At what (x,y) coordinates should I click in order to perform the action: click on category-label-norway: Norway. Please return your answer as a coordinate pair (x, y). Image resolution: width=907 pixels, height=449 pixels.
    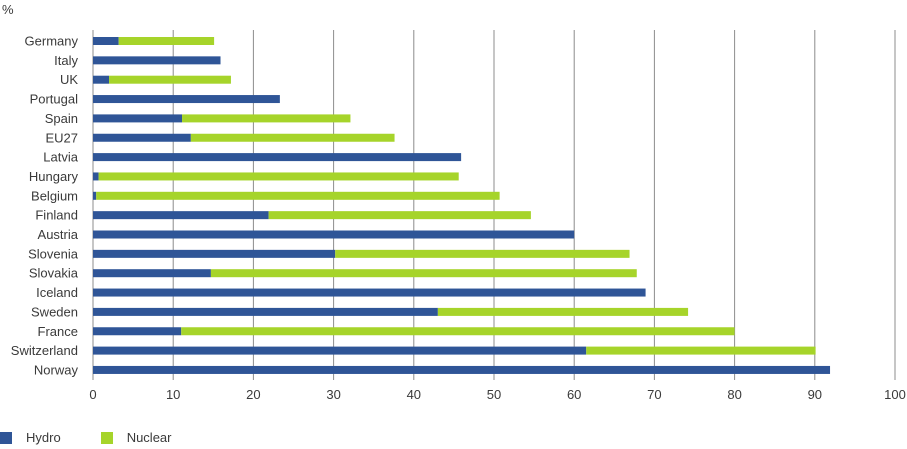
    Looking at the image, I should click on (56, 369).